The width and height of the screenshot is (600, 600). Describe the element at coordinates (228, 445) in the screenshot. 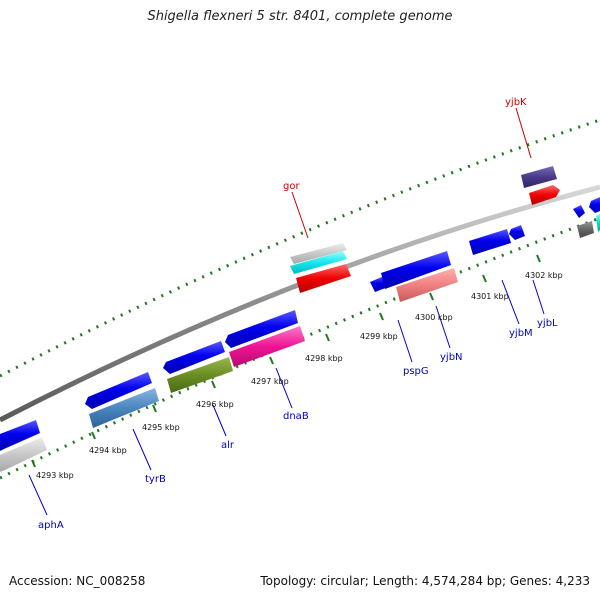

I see `gene-label-alr: alr` at that location.